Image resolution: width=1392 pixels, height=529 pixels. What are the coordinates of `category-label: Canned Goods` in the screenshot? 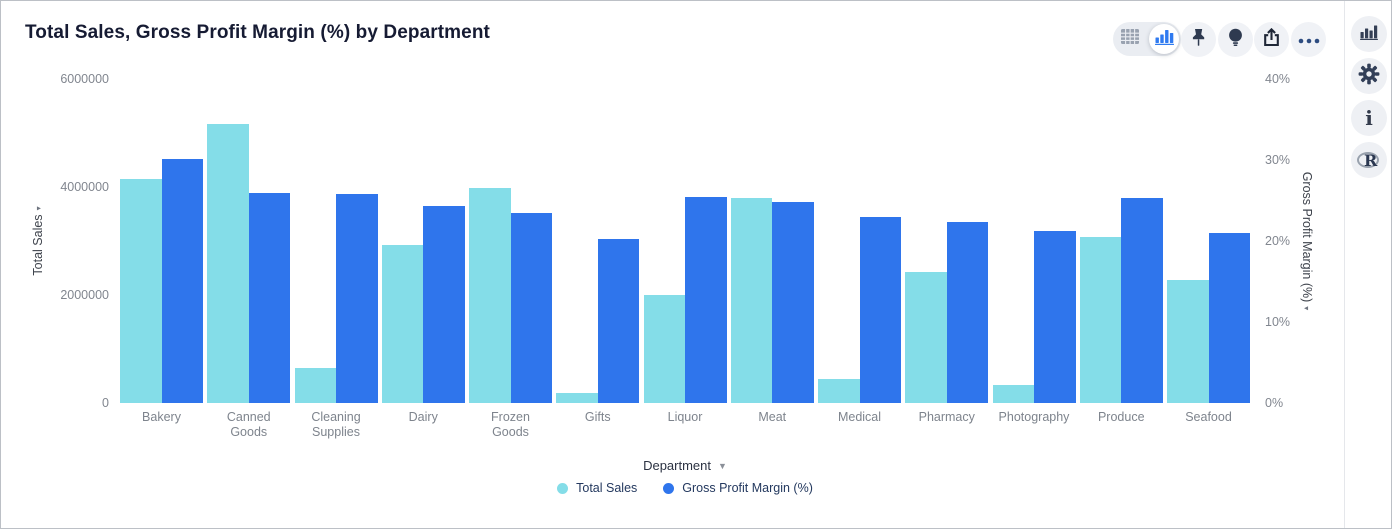 It's located at (248, 424).